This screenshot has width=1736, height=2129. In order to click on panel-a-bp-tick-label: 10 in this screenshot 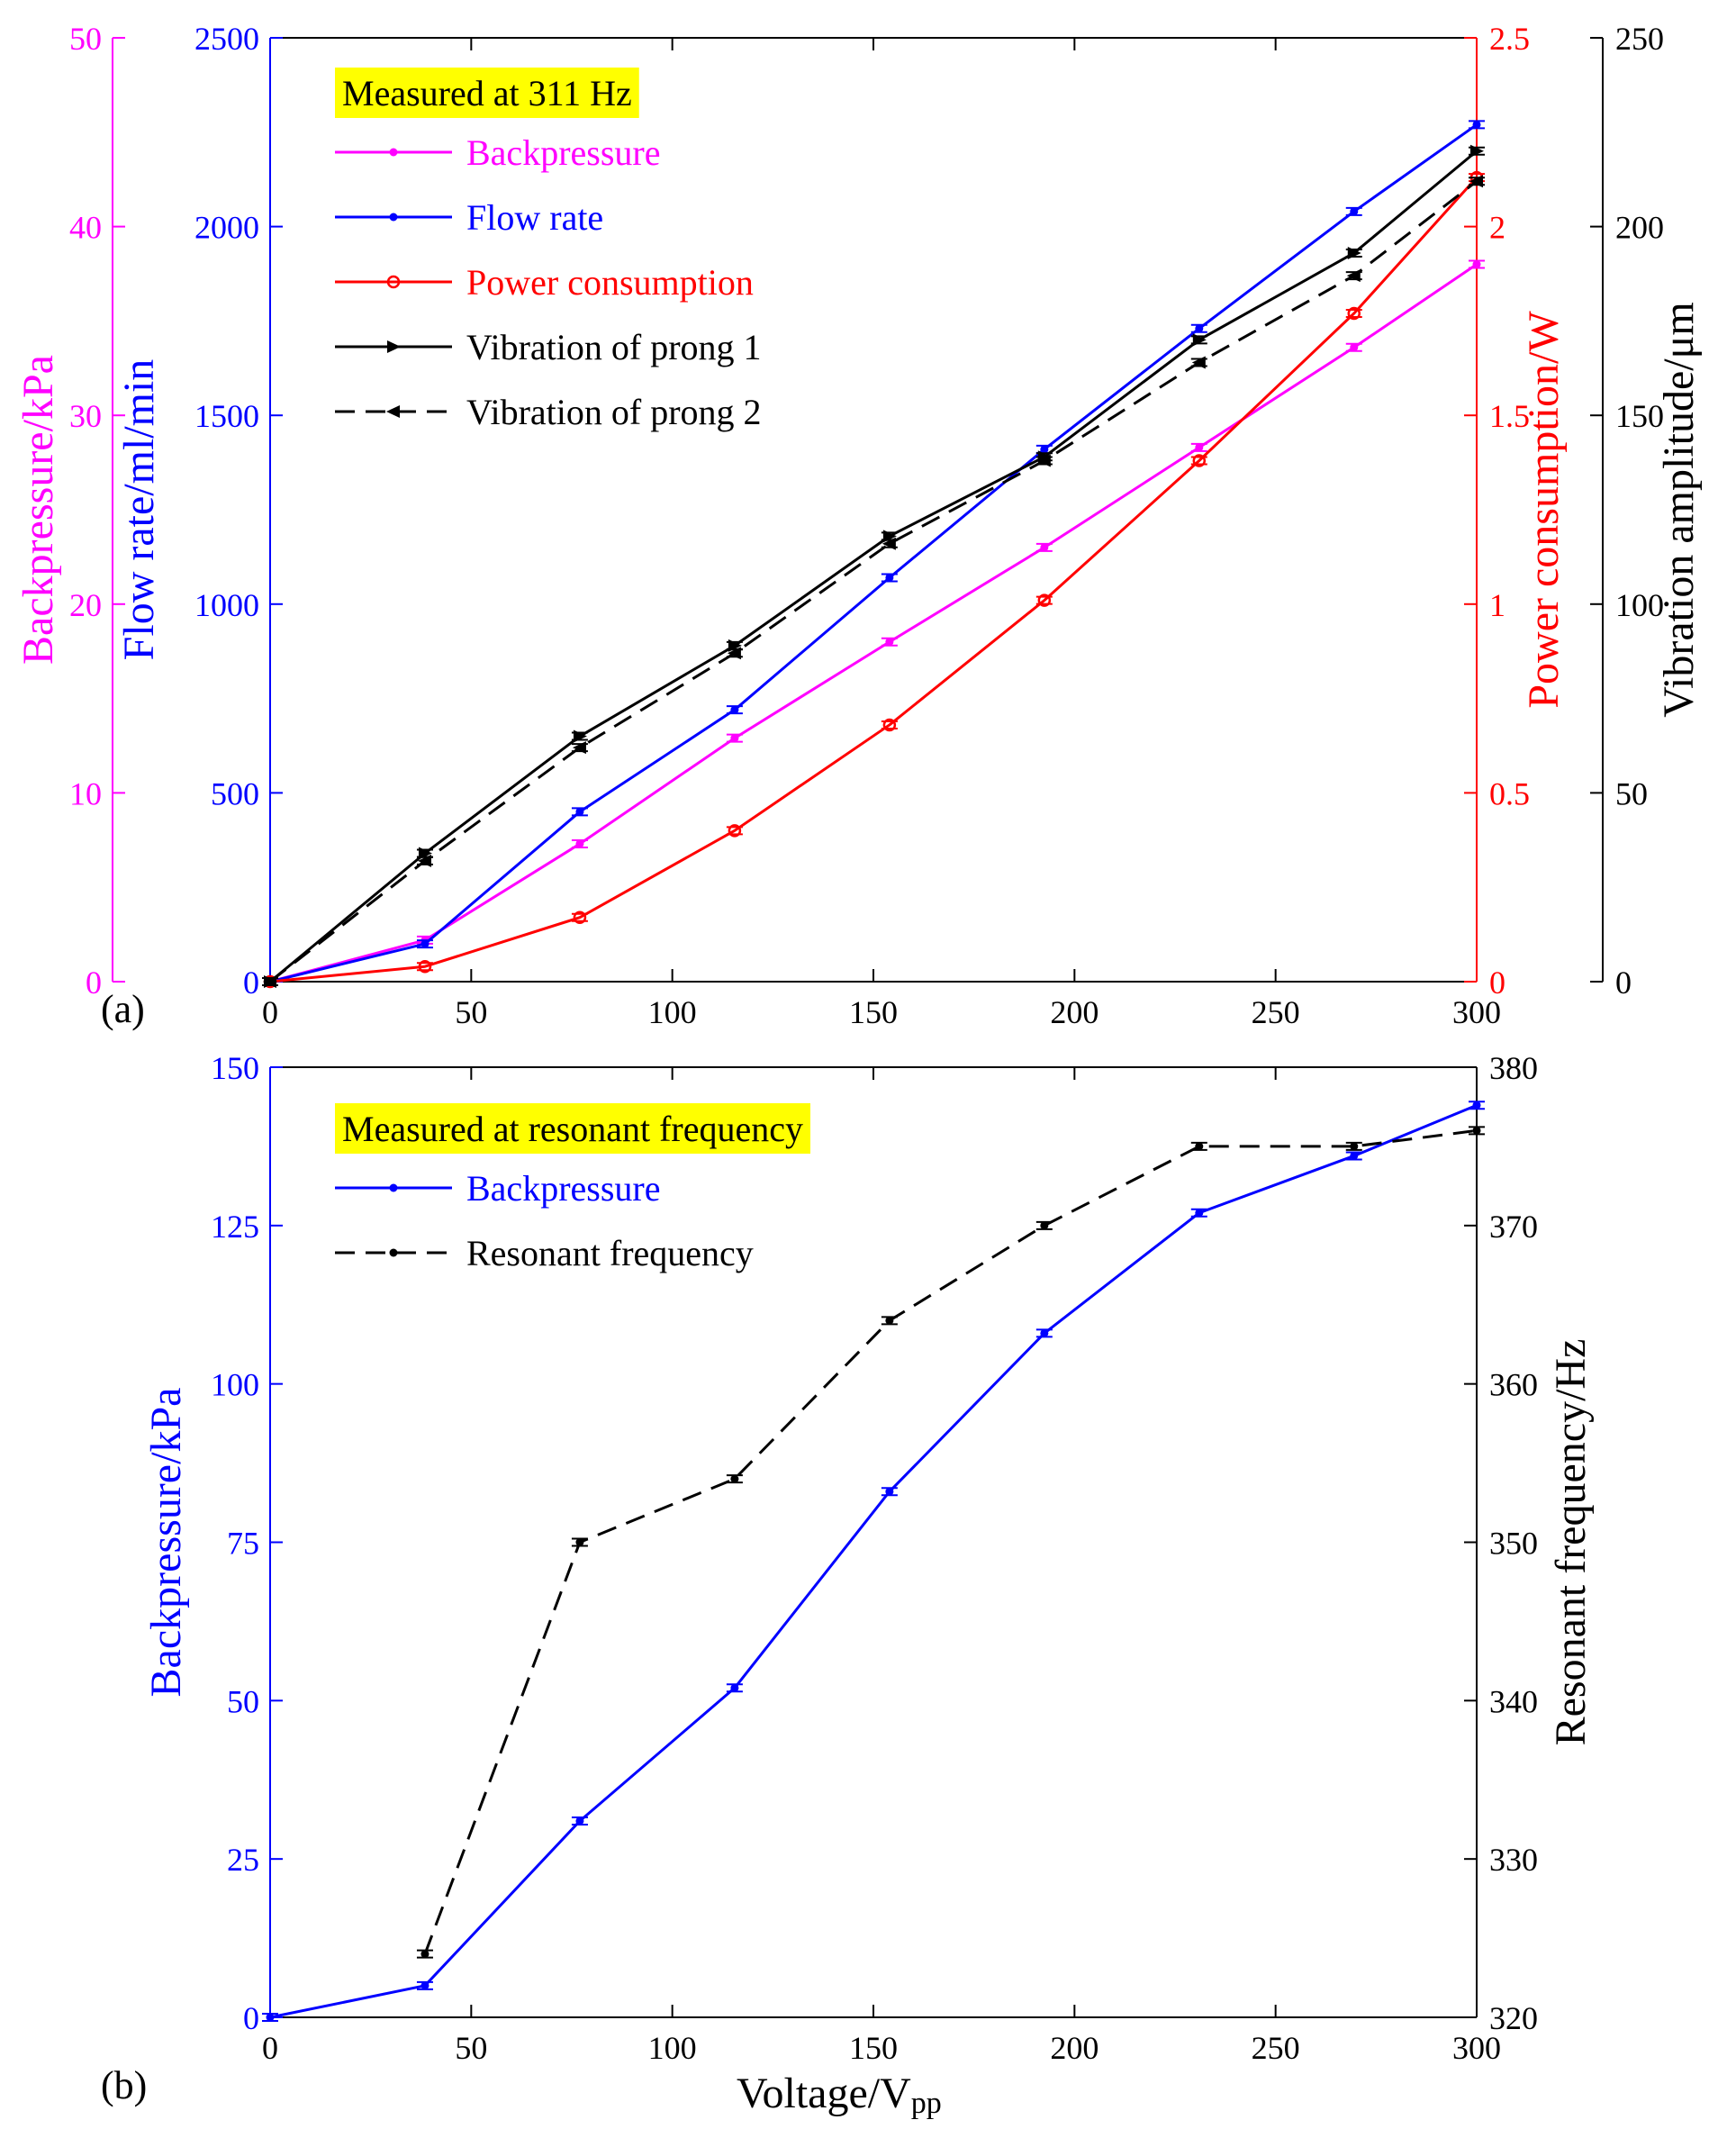, I will do `click(85, 793)`.